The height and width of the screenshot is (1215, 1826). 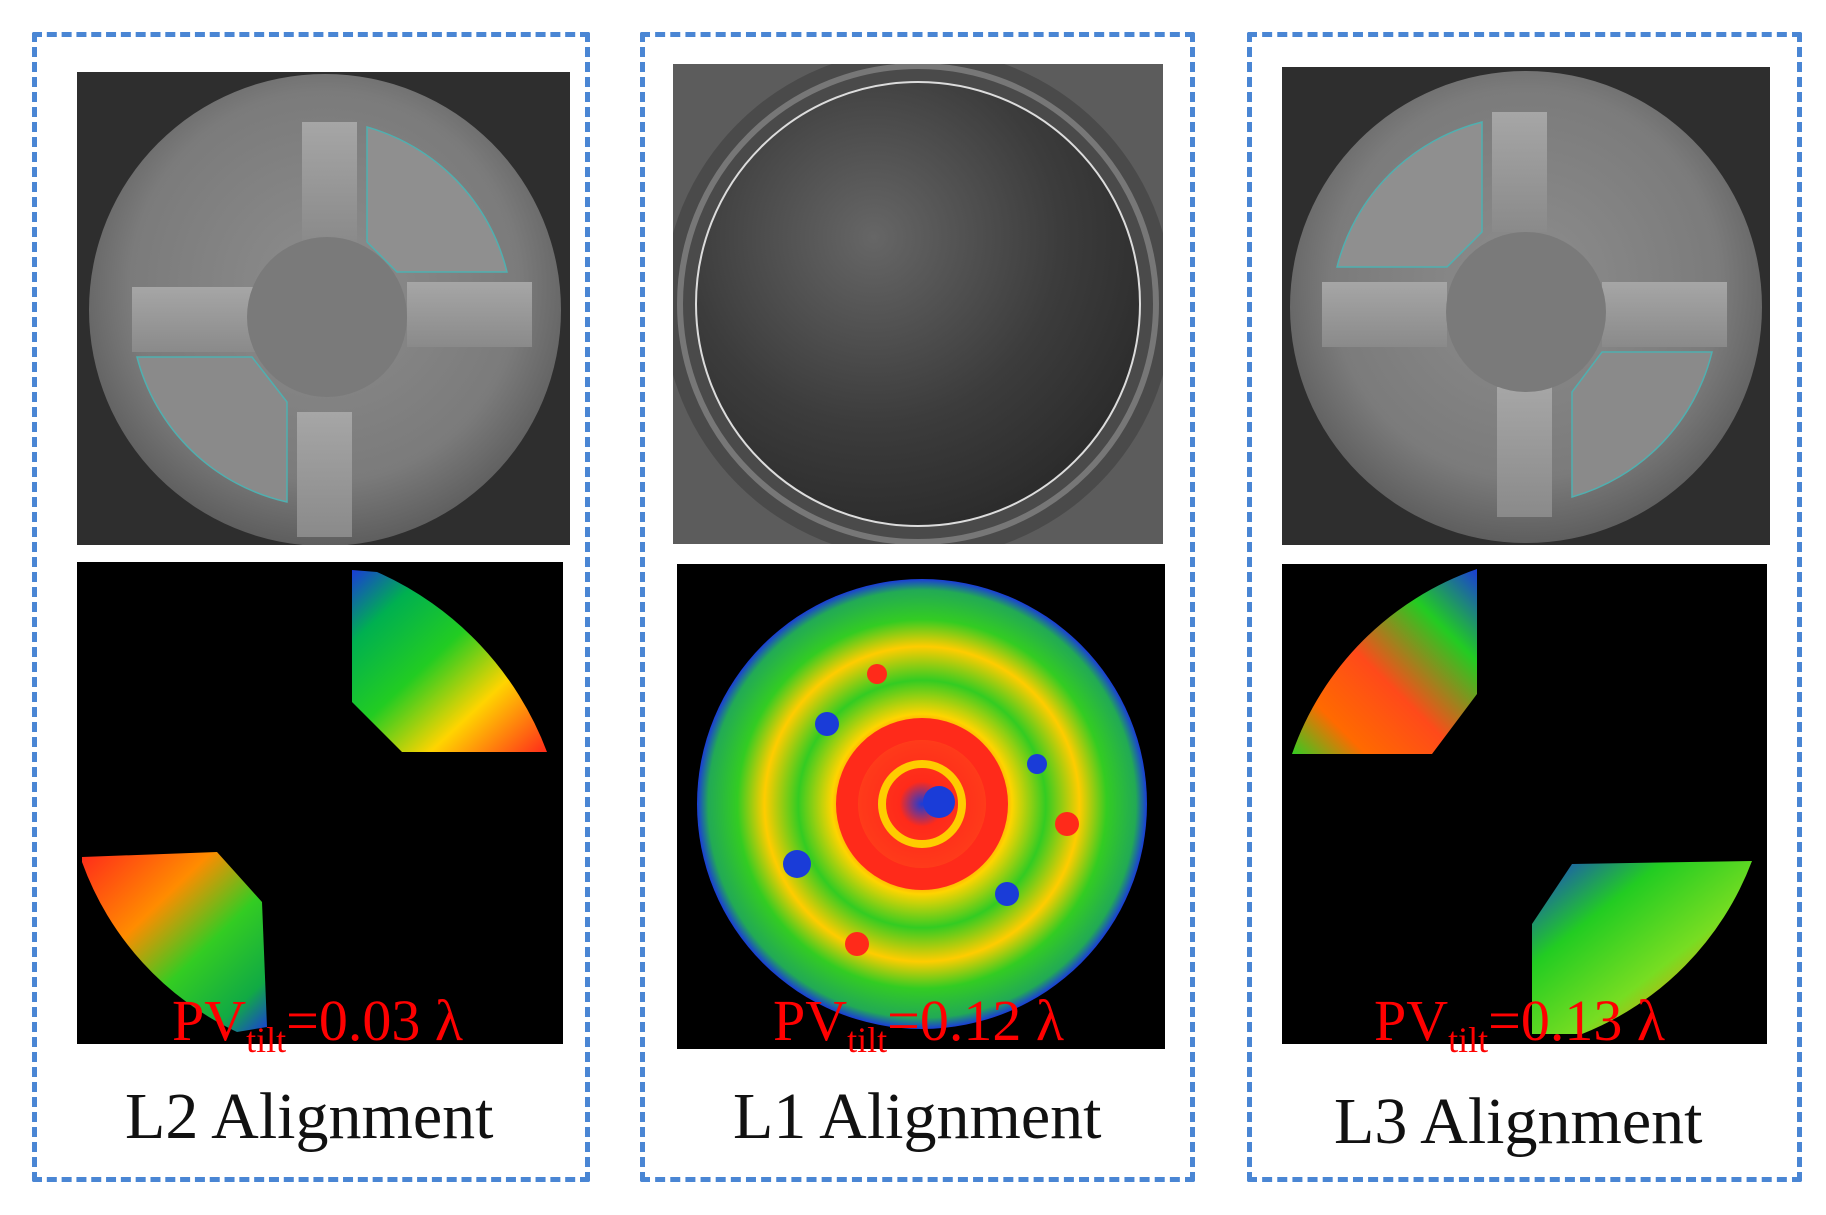 I want to click on l2-surface-map, so click(x=320, y=803).